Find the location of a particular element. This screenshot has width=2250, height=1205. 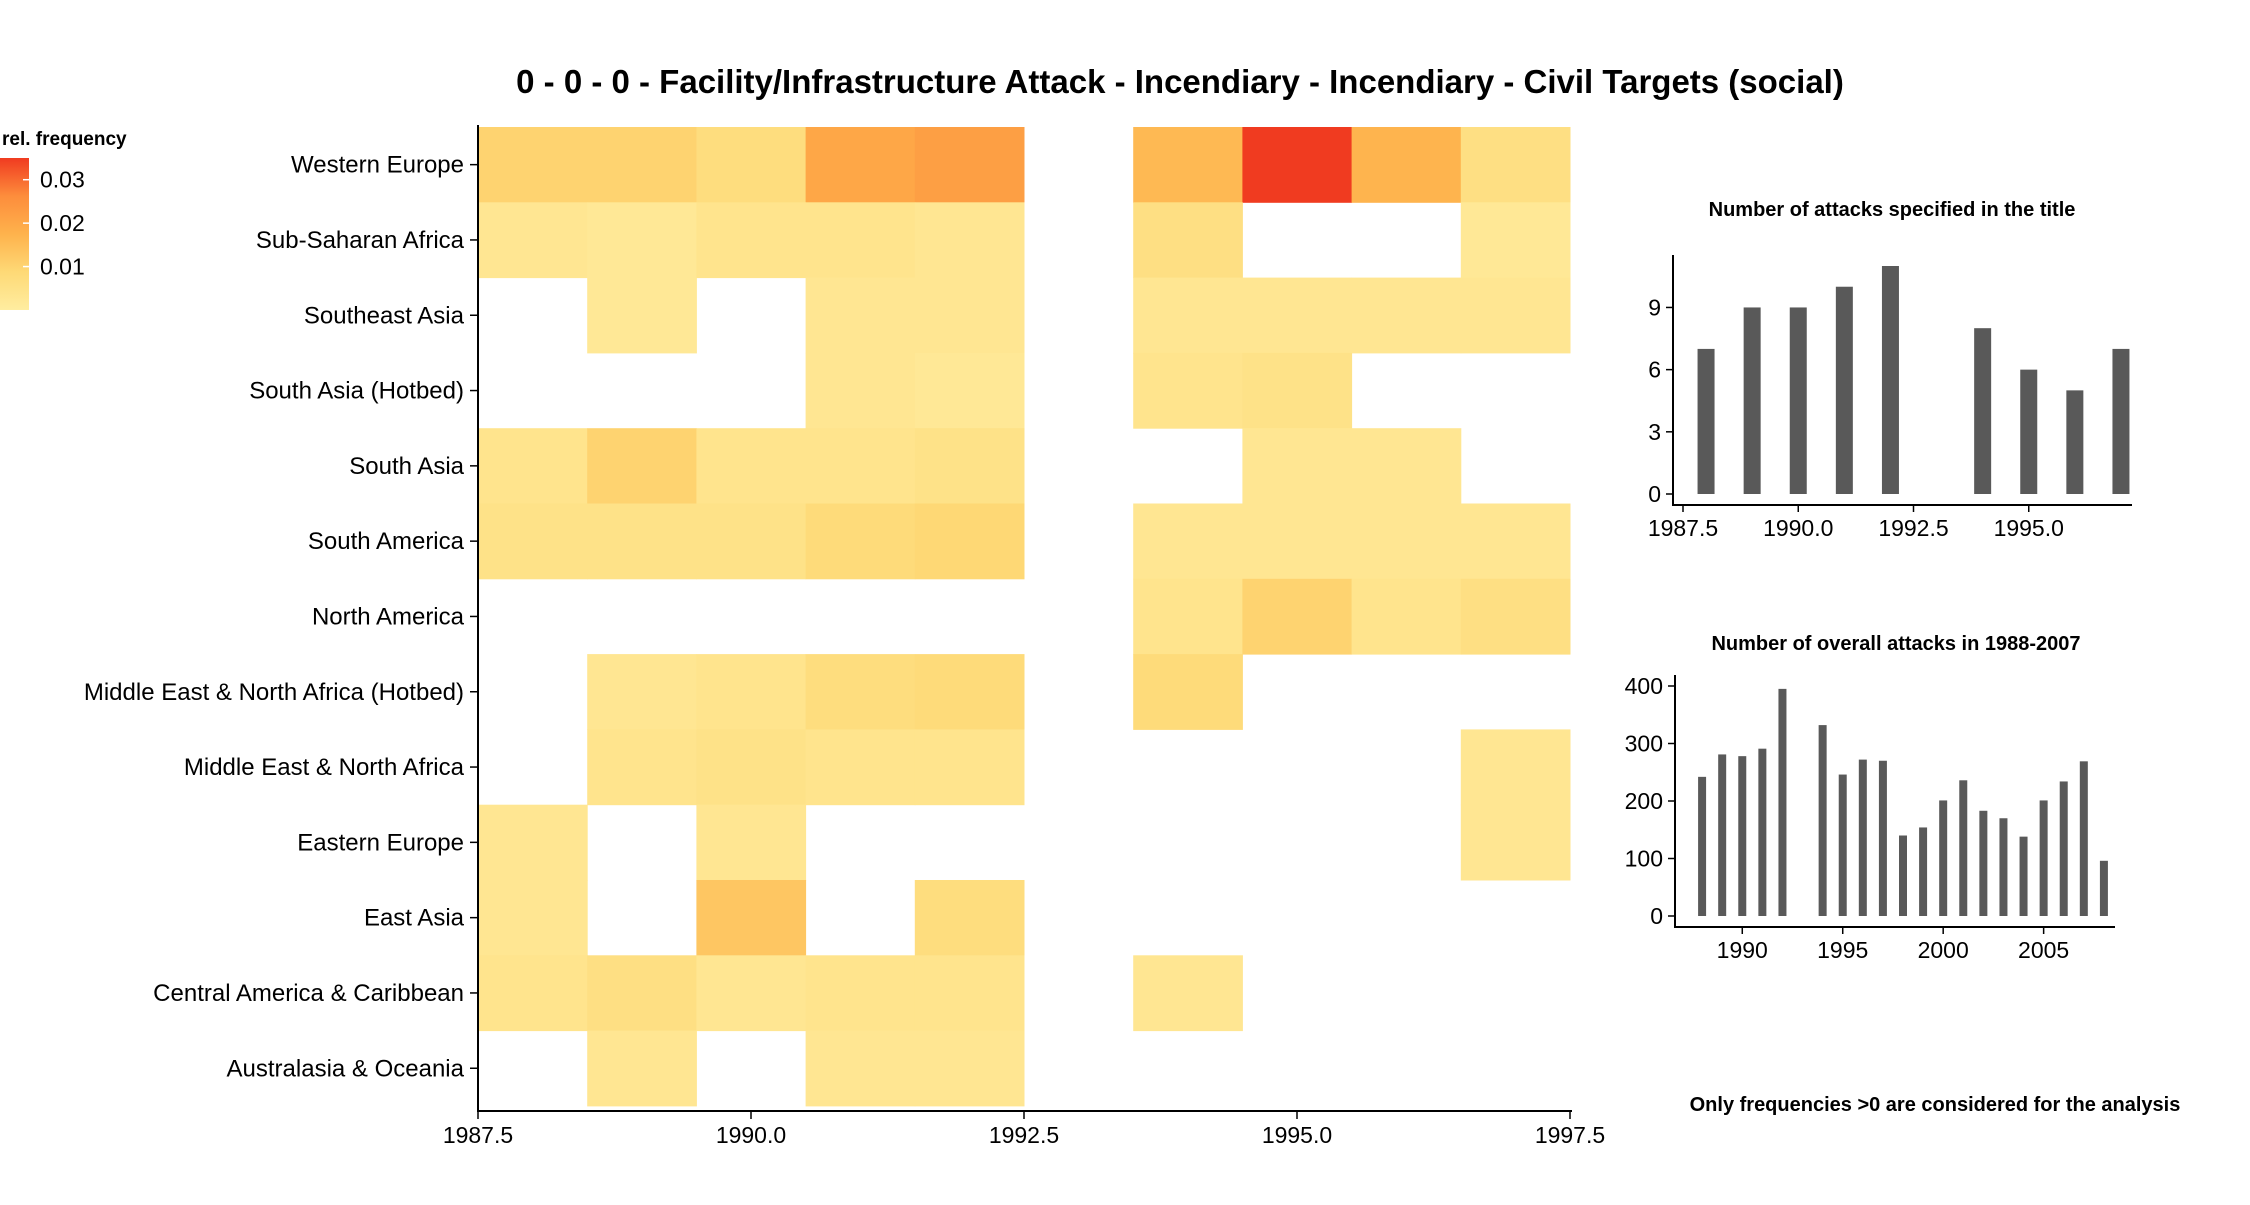

bar-y-tick-label: 300 is located at coordinates (1644, 744).